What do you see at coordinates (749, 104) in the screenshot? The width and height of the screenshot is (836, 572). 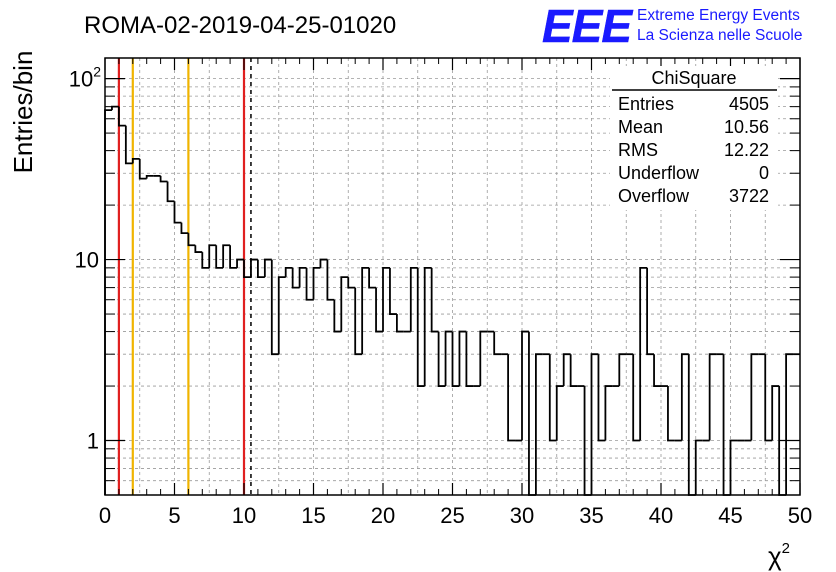 I see `stats-value-entries: 4505` at bounding box center [749, 104].